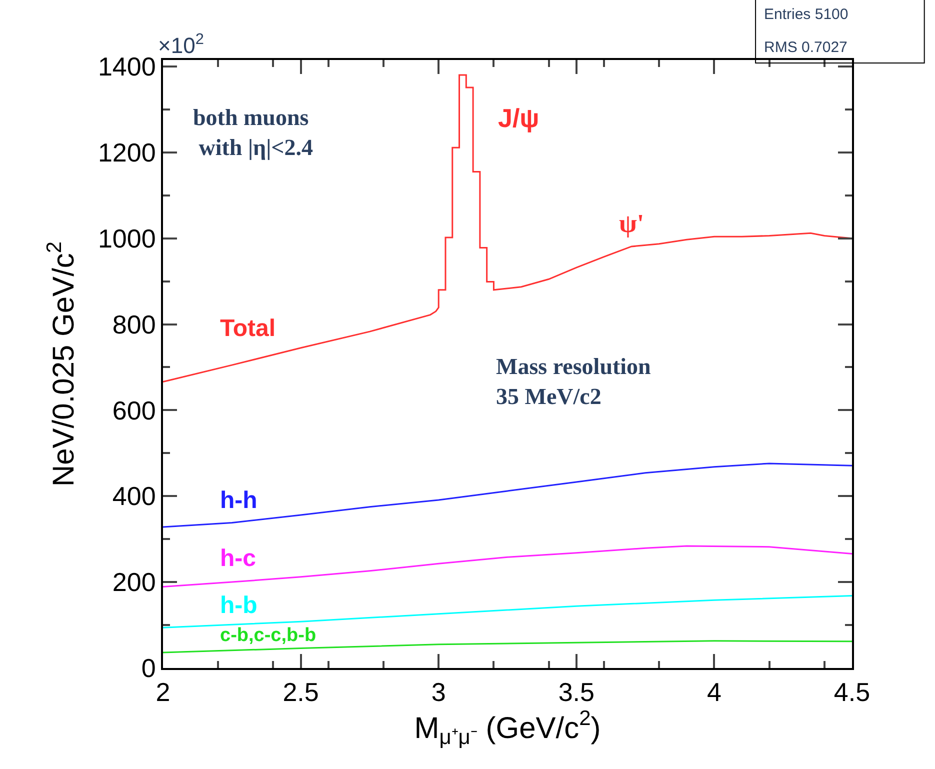 The image size is (935, 769). I want to click on x-tick-label: 4, so click(714, 692).